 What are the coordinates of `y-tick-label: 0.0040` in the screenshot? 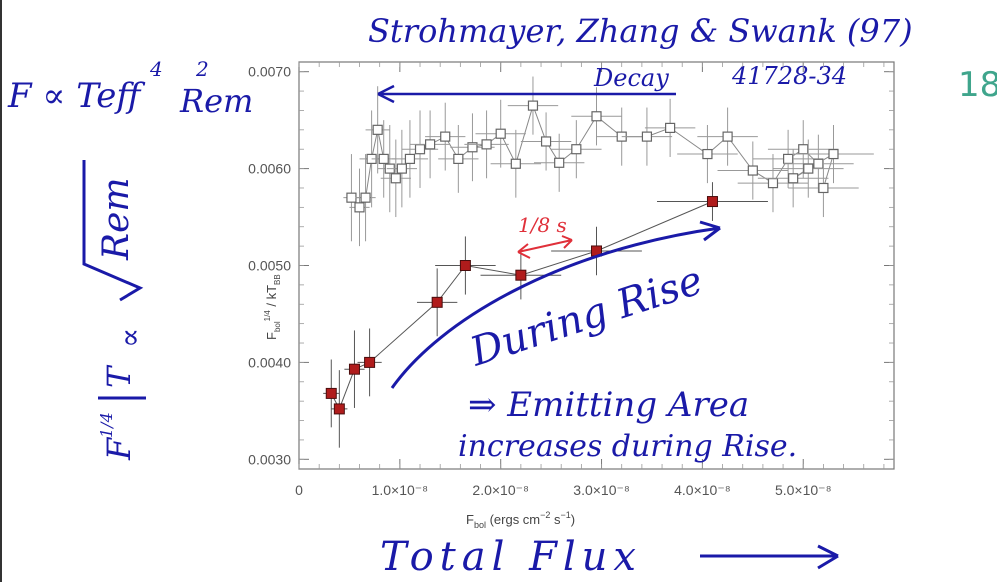 It's located at (269, 362).